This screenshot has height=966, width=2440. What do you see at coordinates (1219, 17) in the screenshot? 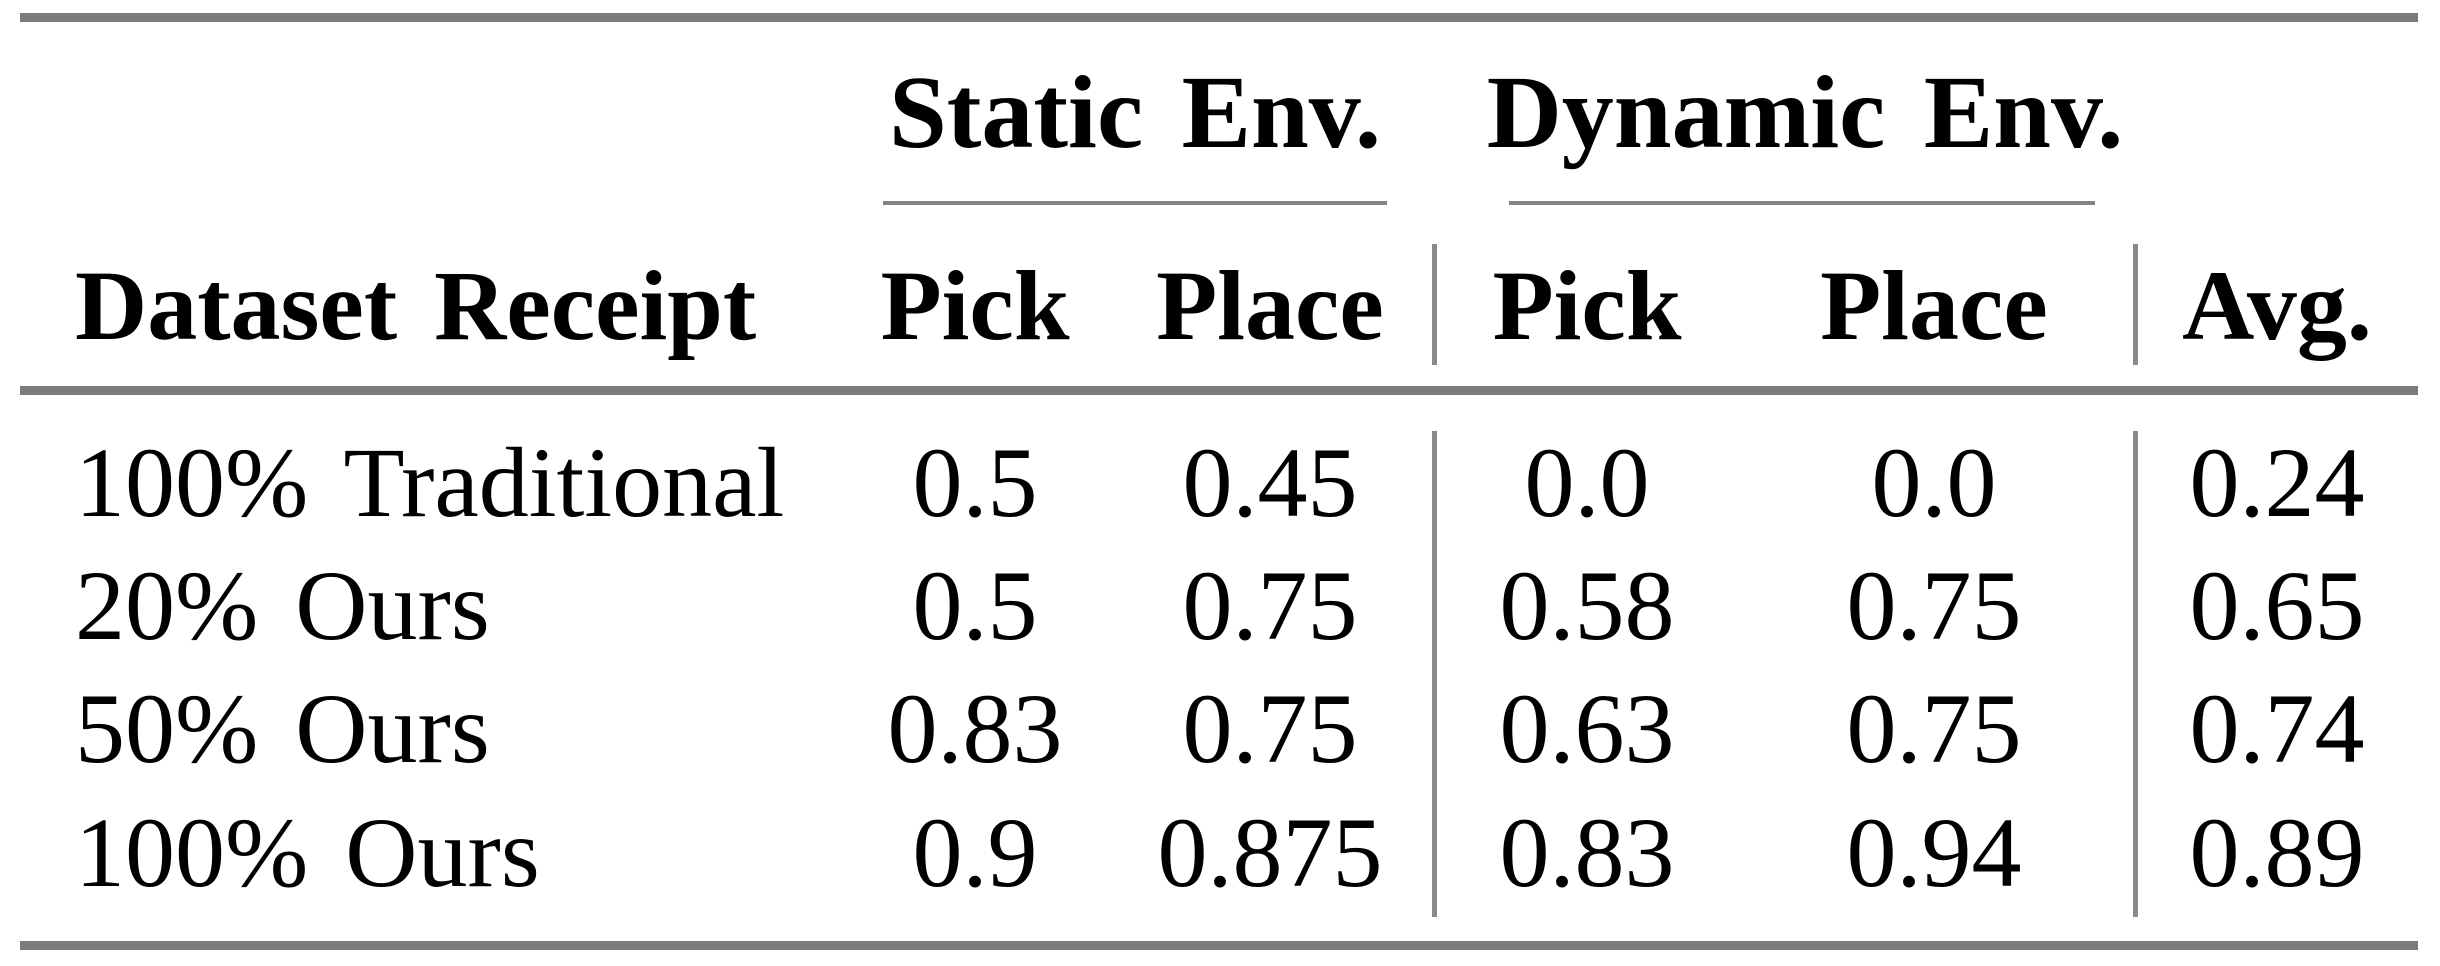
I see `table-top-rule` at bounding box center [1219, 17].